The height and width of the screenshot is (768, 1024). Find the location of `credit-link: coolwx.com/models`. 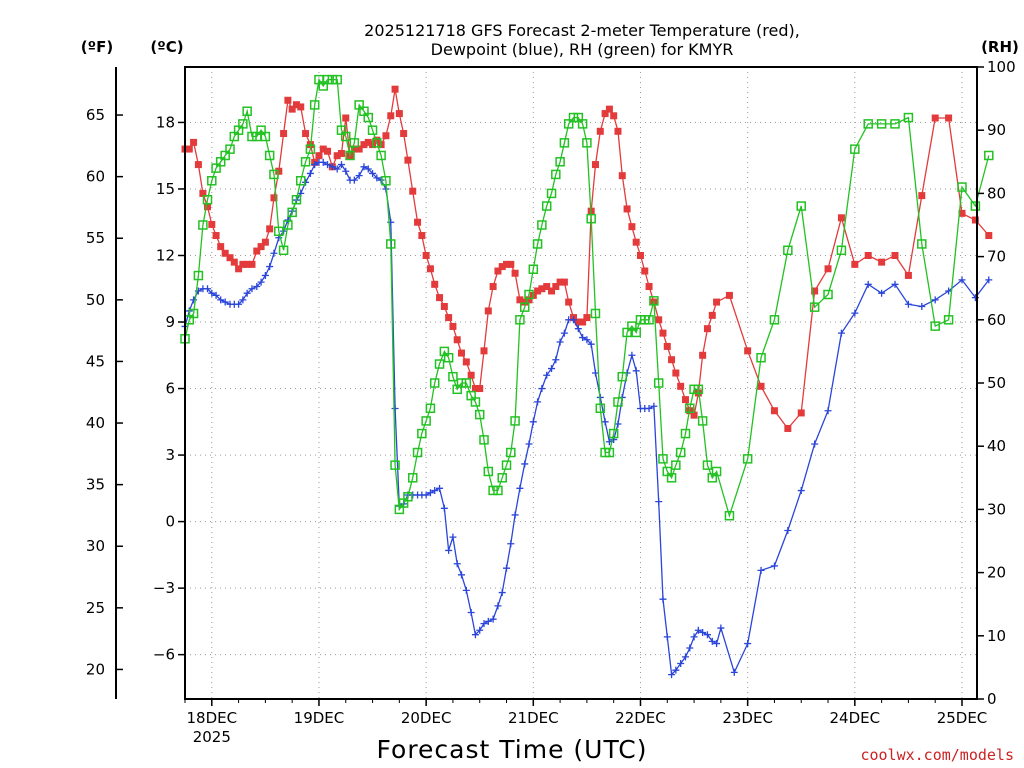

credit-link: coolwx.com/models is located at coordinates (937, 755).